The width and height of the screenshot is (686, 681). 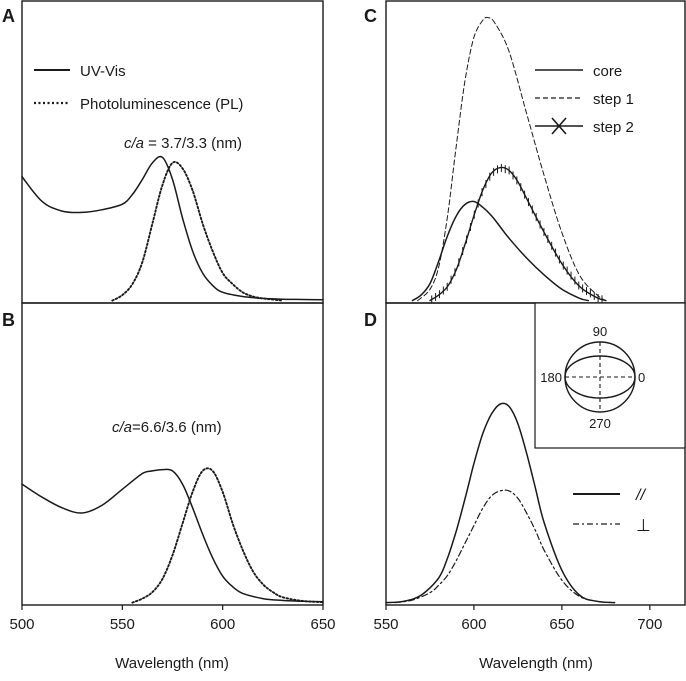 What do you see at coordinates (613, 99) in the screenshot?
I see `legend-c-label-step1: step 1` at bounding box center [613, 99].